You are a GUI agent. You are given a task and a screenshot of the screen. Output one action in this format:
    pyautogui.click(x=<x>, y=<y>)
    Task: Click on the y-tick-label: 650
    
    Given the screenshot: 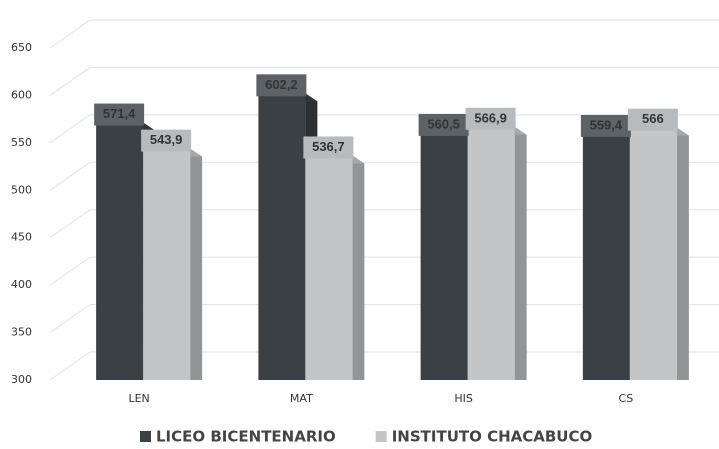 What is the action you would take?
    pyautogui.click(x=21, y=47)
    